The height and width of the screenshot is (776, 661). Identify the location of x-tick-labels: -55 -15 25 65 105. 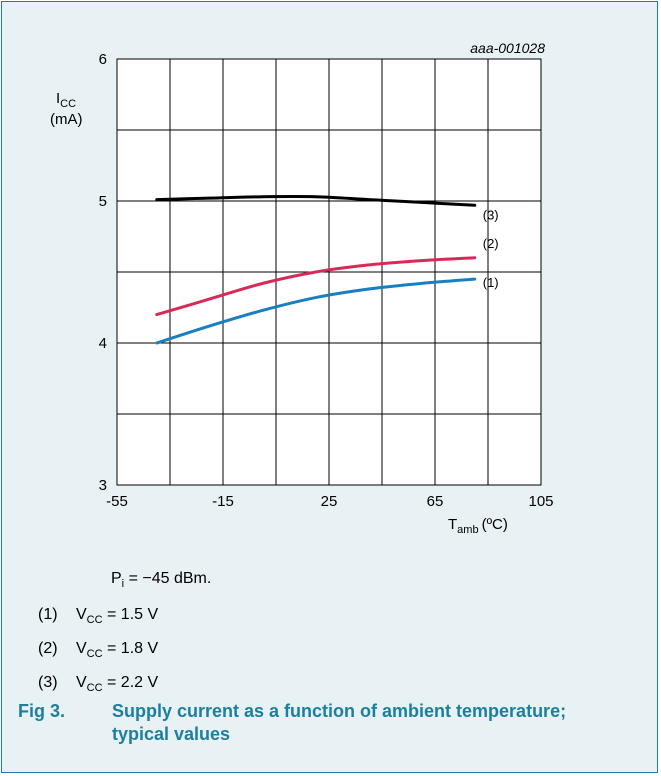
(329, 501).